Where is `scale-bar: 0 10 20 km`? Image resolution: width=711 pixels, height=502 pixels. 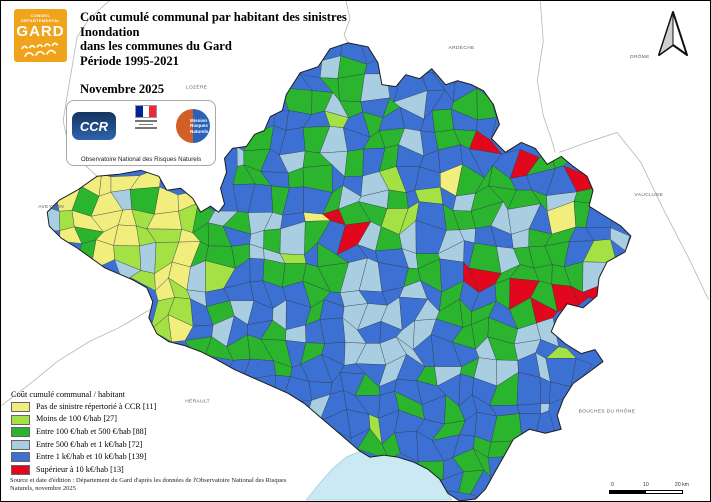
scale-bar: 0 10 20 km is located at coordinates (649, 488).